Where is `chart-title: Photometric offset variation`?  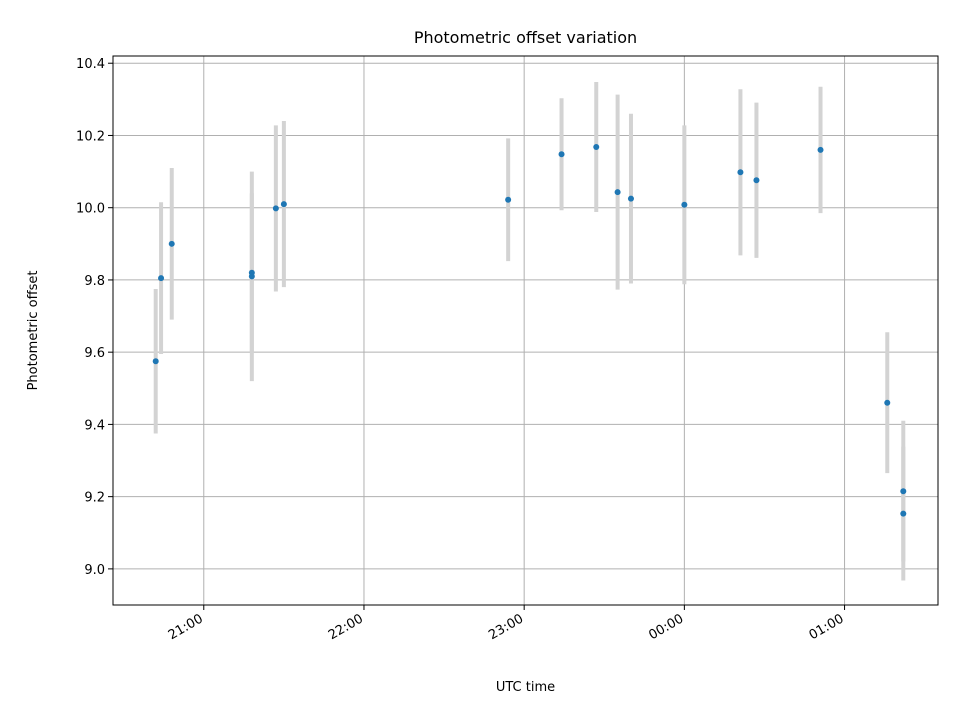 chart-title: Photometric offset variation is located at coordinates (525, 37).